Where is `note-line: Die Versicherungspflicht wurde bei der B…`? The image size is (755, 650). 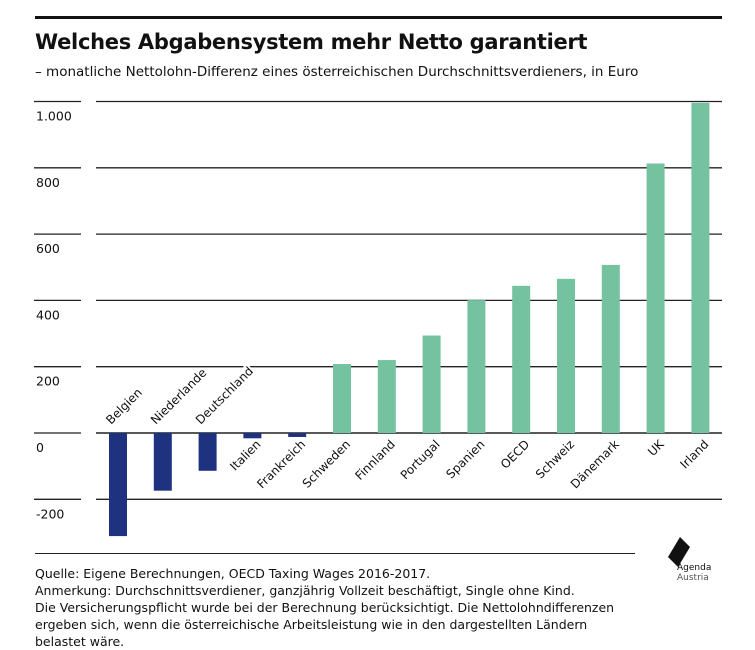 note-line: Die Versicherungspflicht wurde bei der B… is located at coordinates (325, 607).